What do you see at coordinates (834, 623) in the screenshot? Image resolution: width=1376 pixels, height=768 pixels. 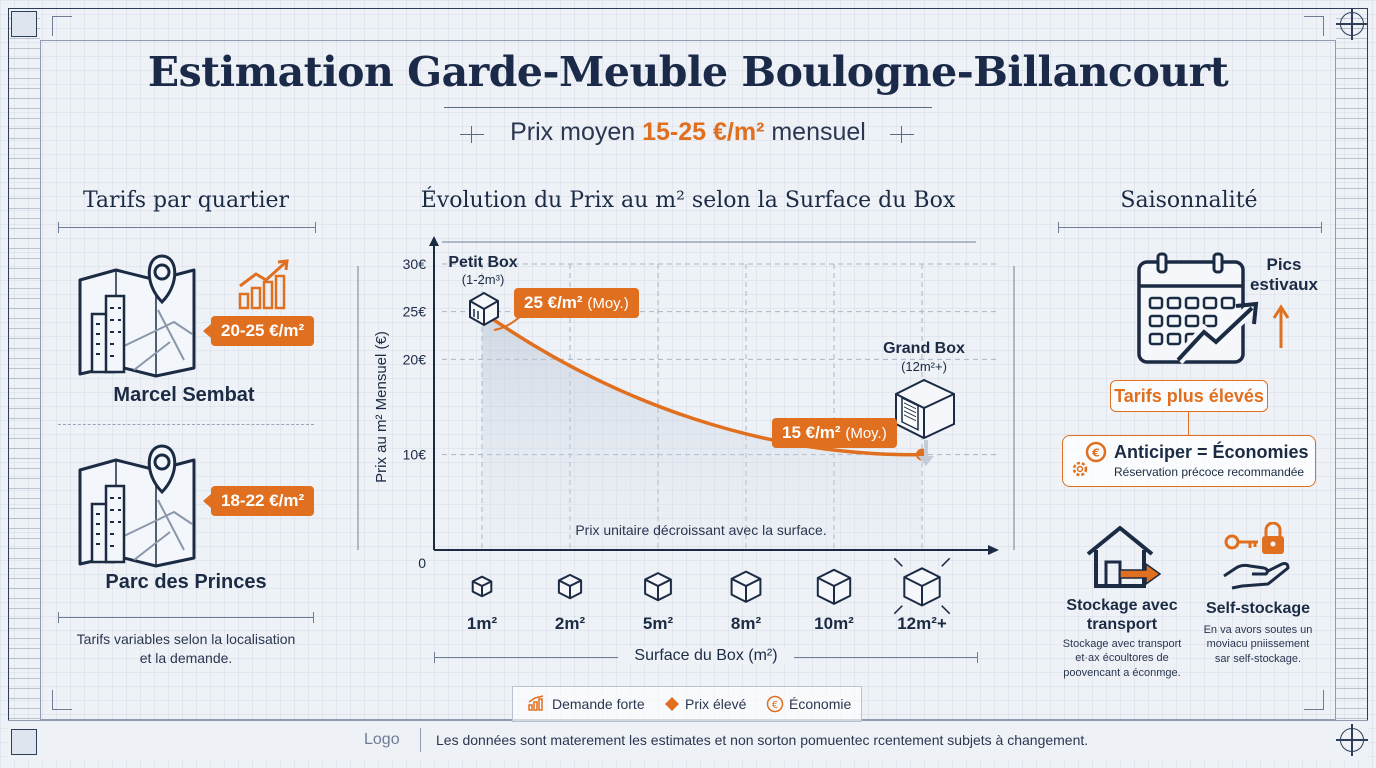 I see `size-label: 10m²` at bounding box center [834, 623].